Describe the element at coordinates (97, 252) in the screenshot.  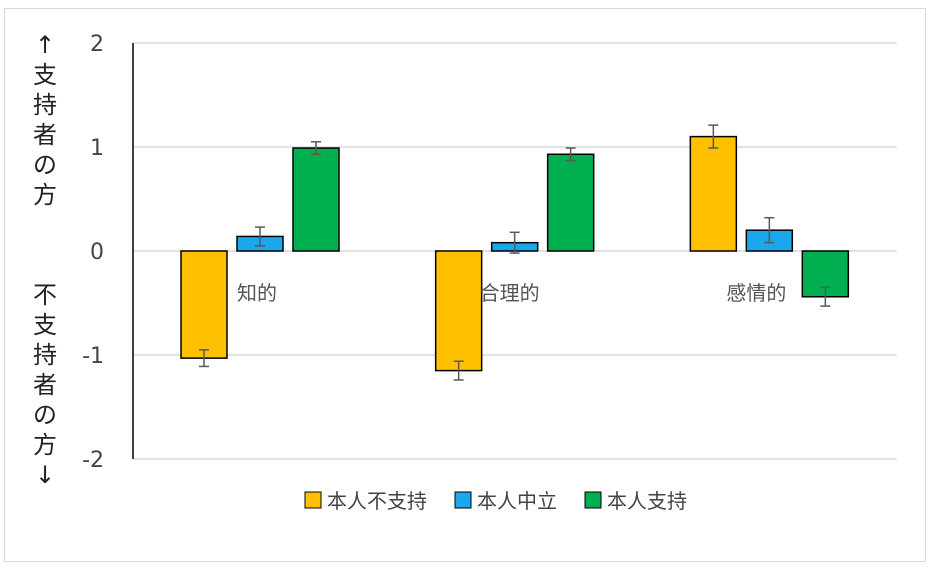
I see `y-tick-label: 0` at that location.